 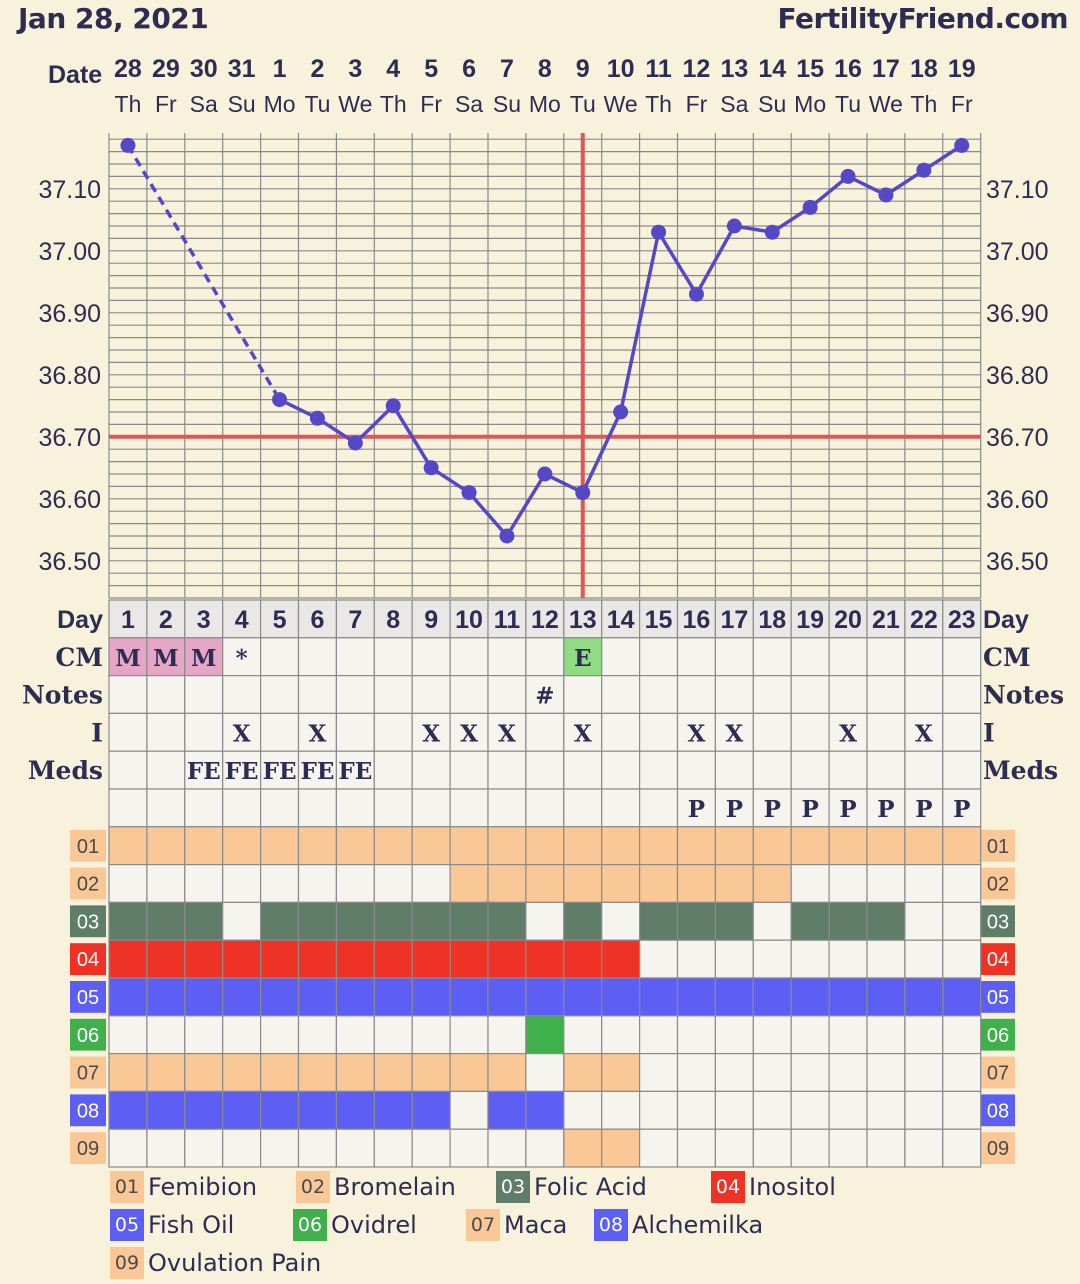 What do you see at coordinates (583, 69) in the screenshot?
I see `date-label: 9` at bounding box center [583, 69].